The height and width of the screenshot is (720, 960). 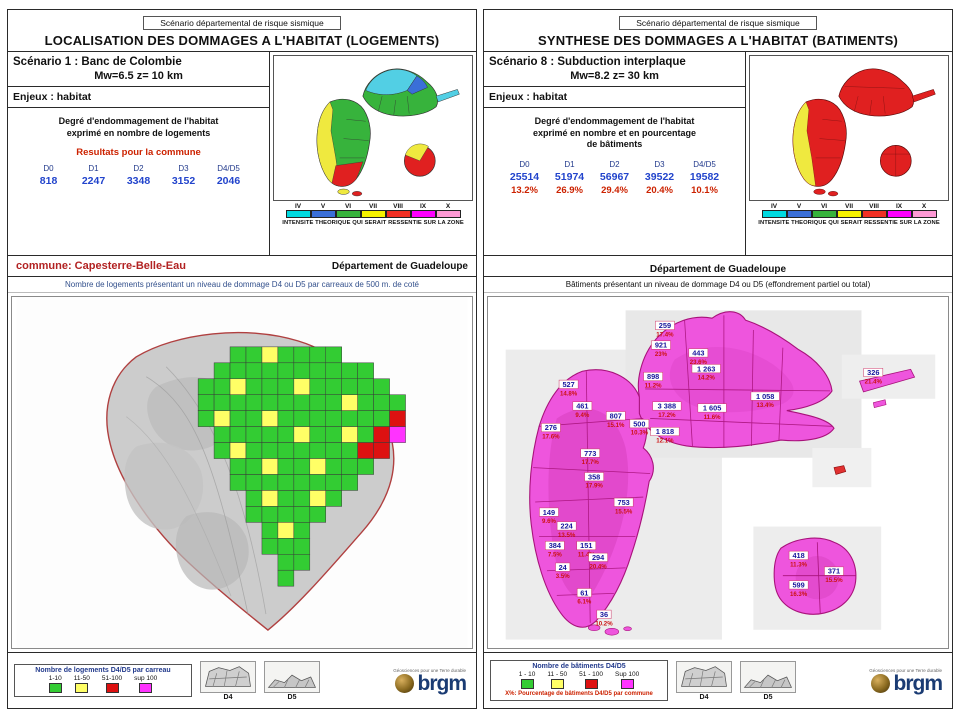 I want to click on commune-label: 500 10.3%, so click(x=639, y=428).